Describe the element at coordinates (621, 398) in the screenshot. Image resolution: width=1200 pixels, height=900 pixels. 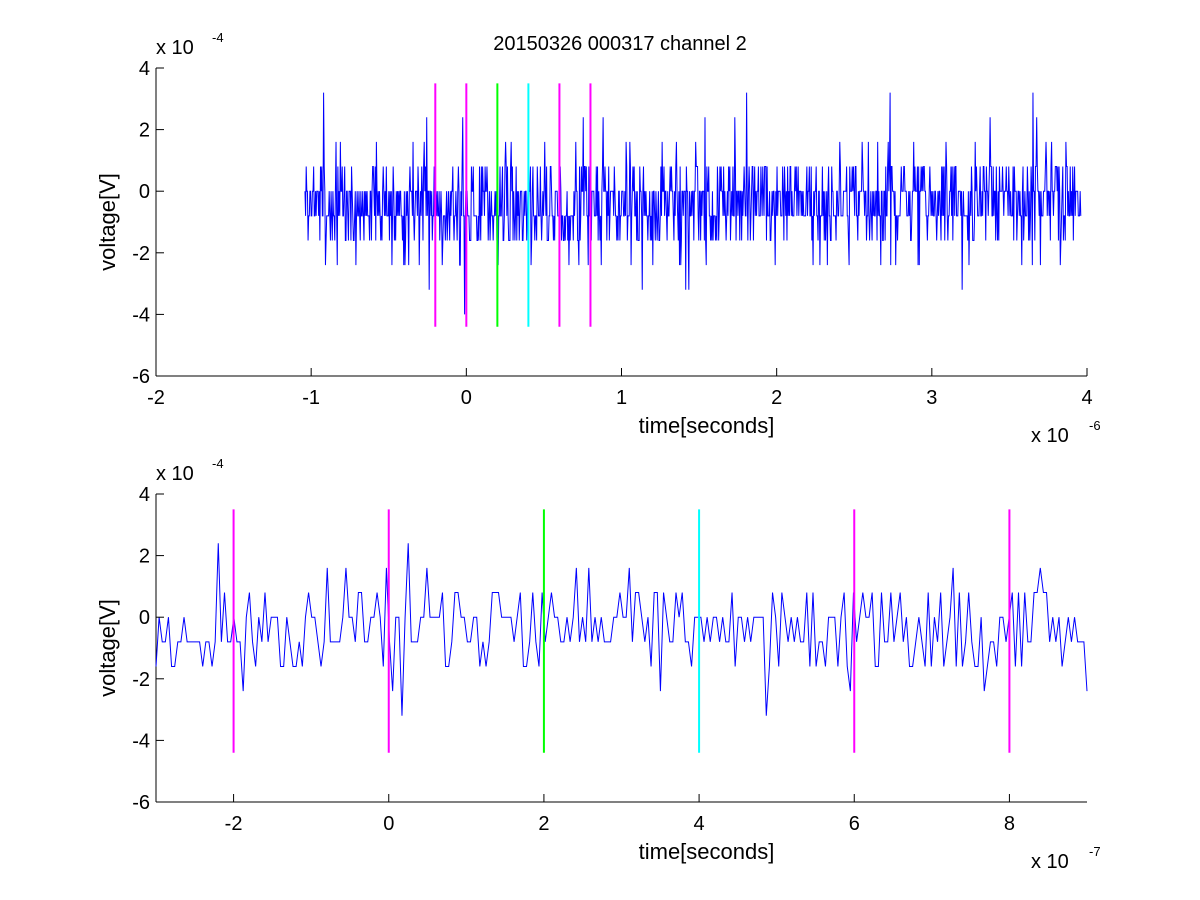
I see `x-tick-label: 1` at that location.